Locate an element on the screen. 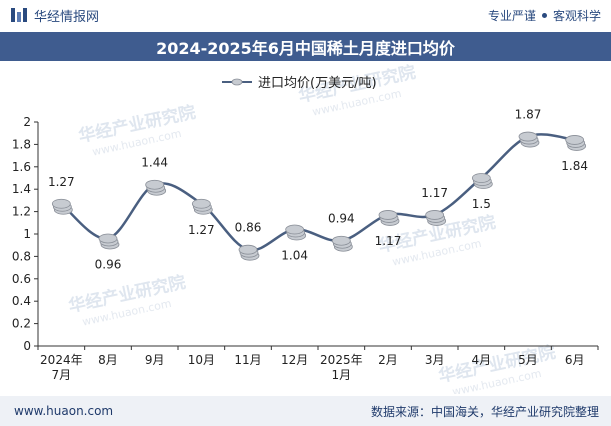  x-tick-label: 3月 is located at coordinates (435, 360).